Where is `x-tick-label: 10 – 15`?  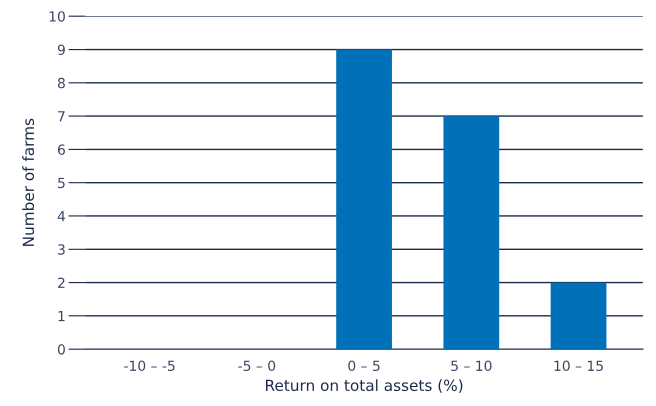
x-tick-label: 10 – 15 is located at coordinates (578, 366).